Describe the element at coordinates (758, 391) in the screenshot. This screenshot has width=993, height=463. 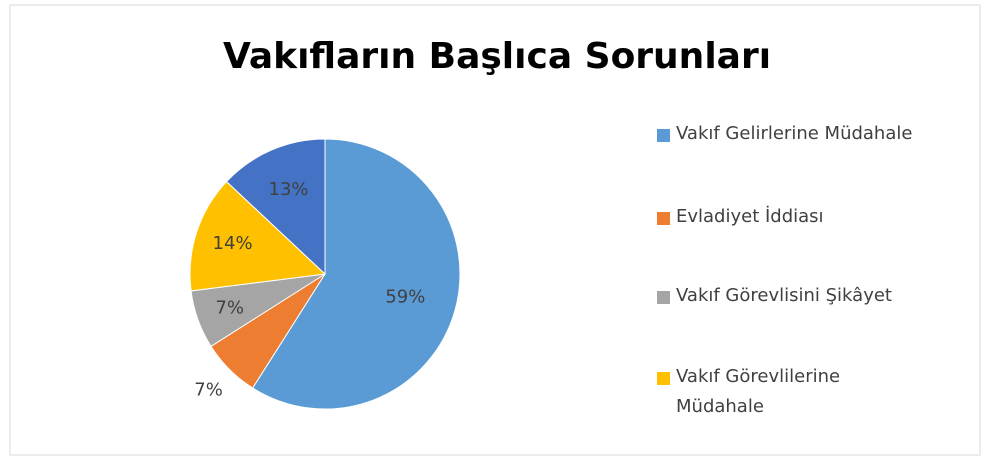
I see `legend-label: Vakıf Görevlilerine Müdahale` at that location.